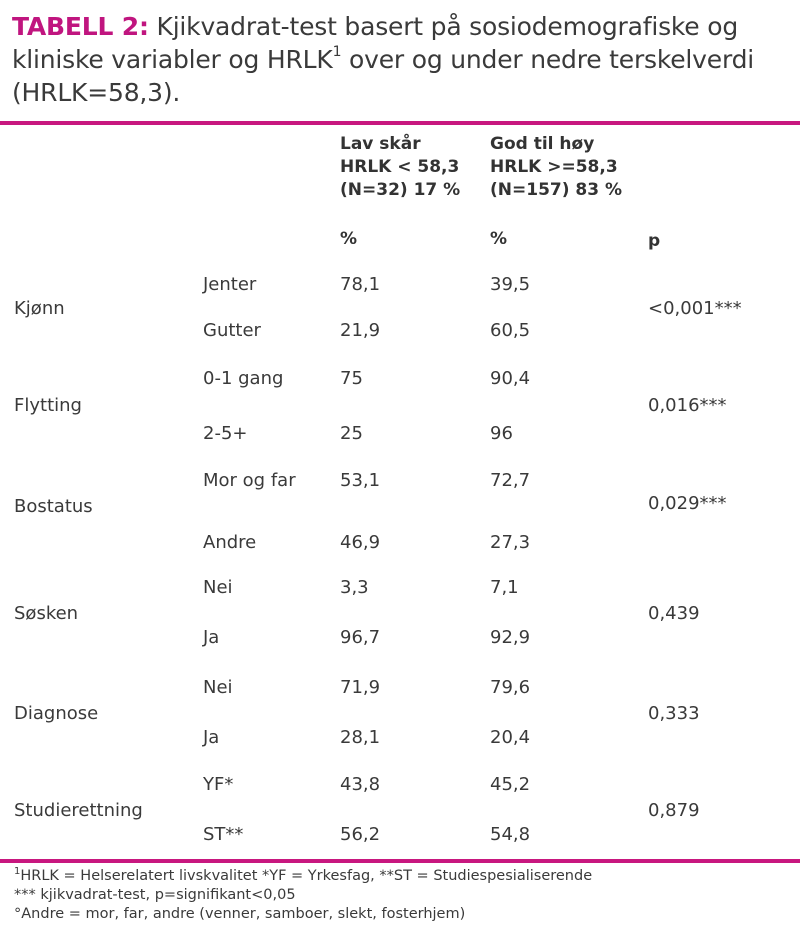  I want to click on column-header-low-line-2: HRLK < 58,3, so click(400, 167).